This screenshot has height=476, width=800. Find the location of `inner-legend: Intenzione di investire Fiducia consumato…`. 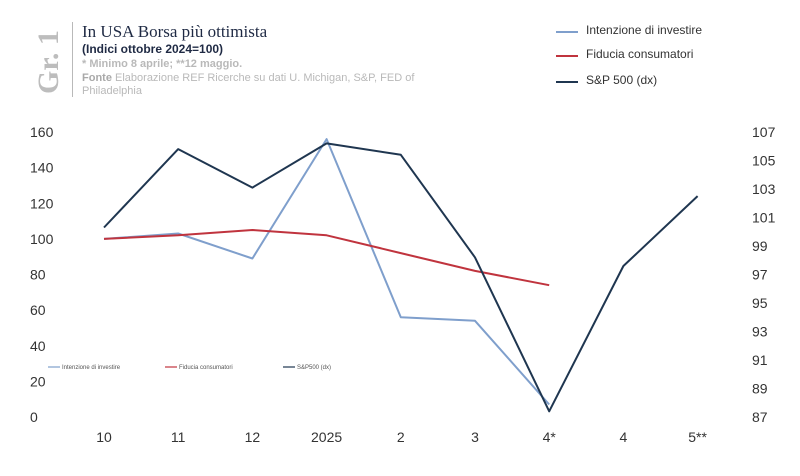

inner-legend: Intenzione di investire Fiducia consumato… is located at coordinates (189, 368).